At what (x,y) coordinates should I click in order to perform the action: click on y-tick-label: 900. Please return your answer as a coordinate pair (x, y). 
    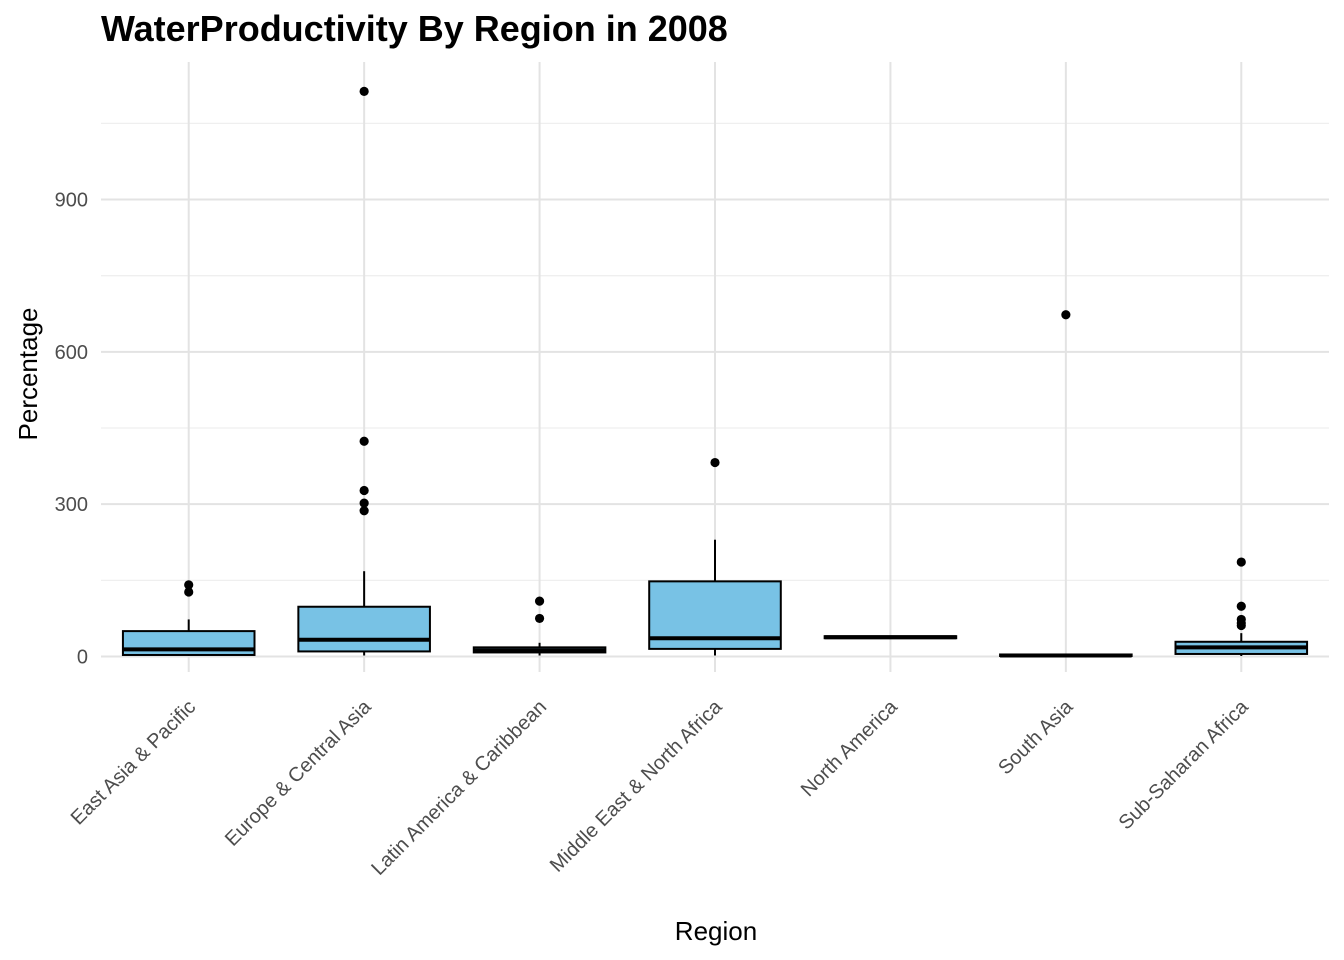
    Looking at the image, I should click on (71, 201).